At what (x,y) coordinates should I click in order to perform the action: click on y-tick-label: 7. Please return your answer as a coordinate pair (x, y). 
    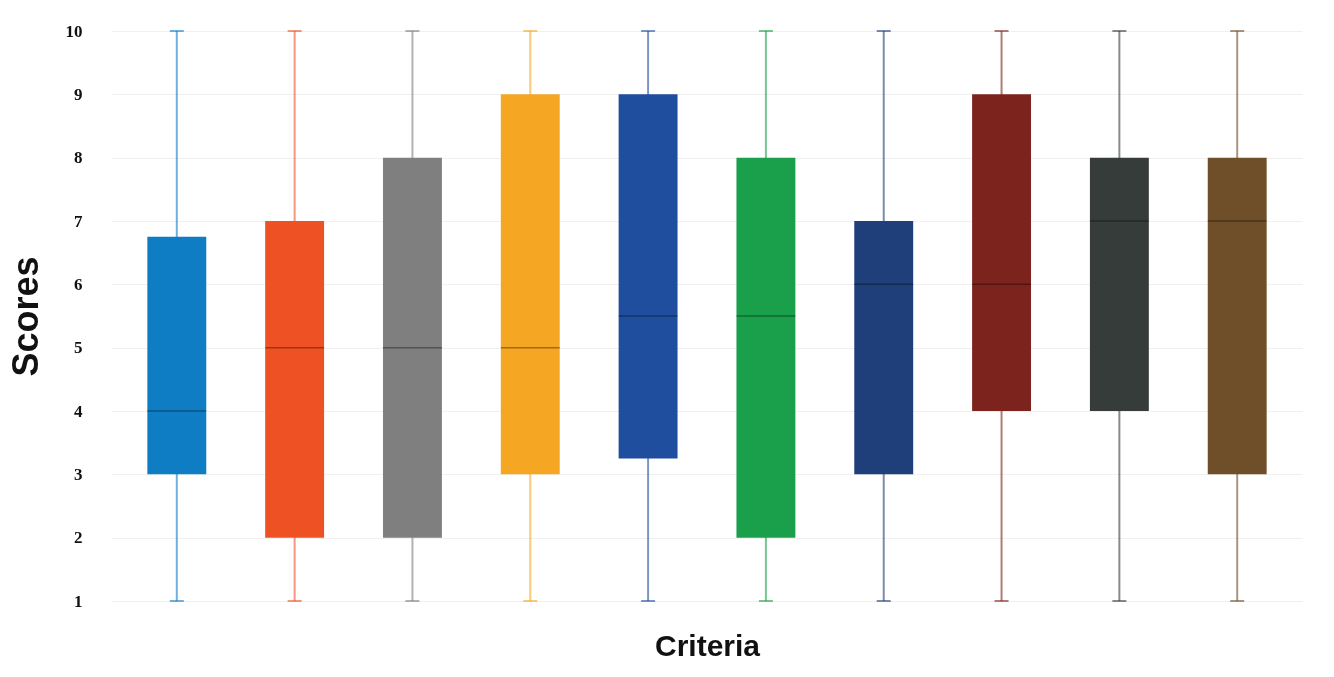
    Looking at the image, I should click on (78, 221).